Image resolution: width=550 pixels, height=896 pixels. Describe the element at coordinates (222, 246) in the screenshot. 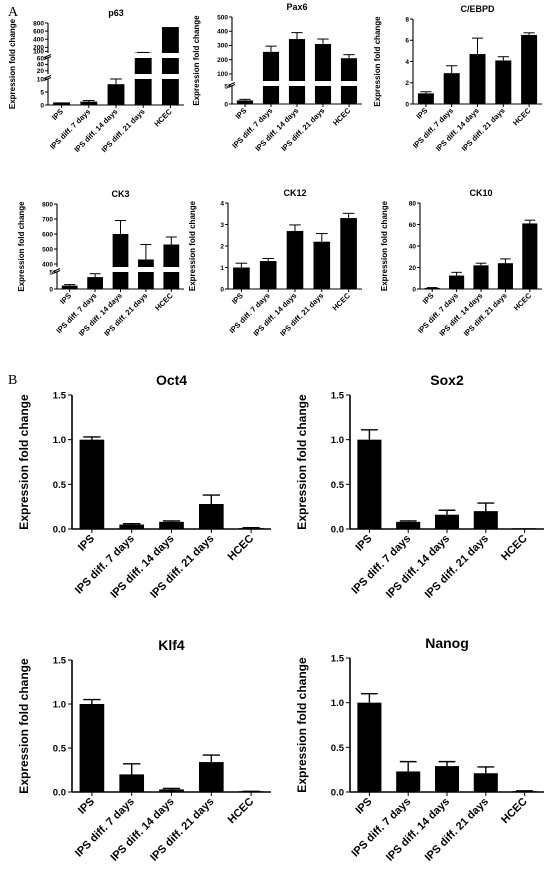

I see `y-tick-label: 2` at that location.